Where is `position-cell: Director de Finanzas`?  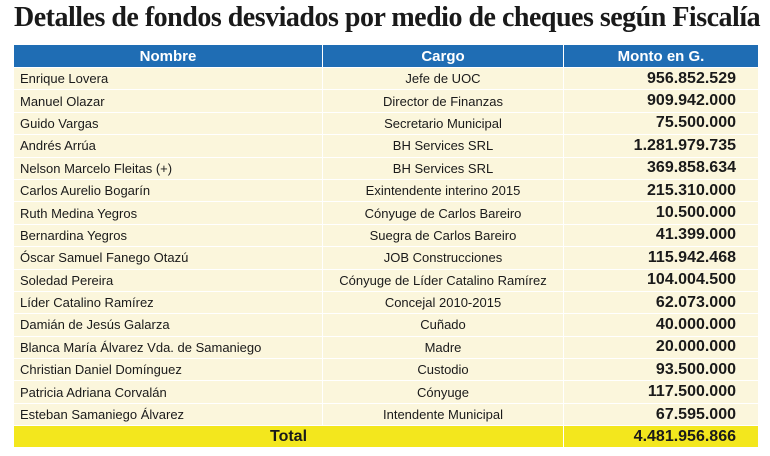
position-cell: Director de Finanzas is located at coordinates (443, 101).